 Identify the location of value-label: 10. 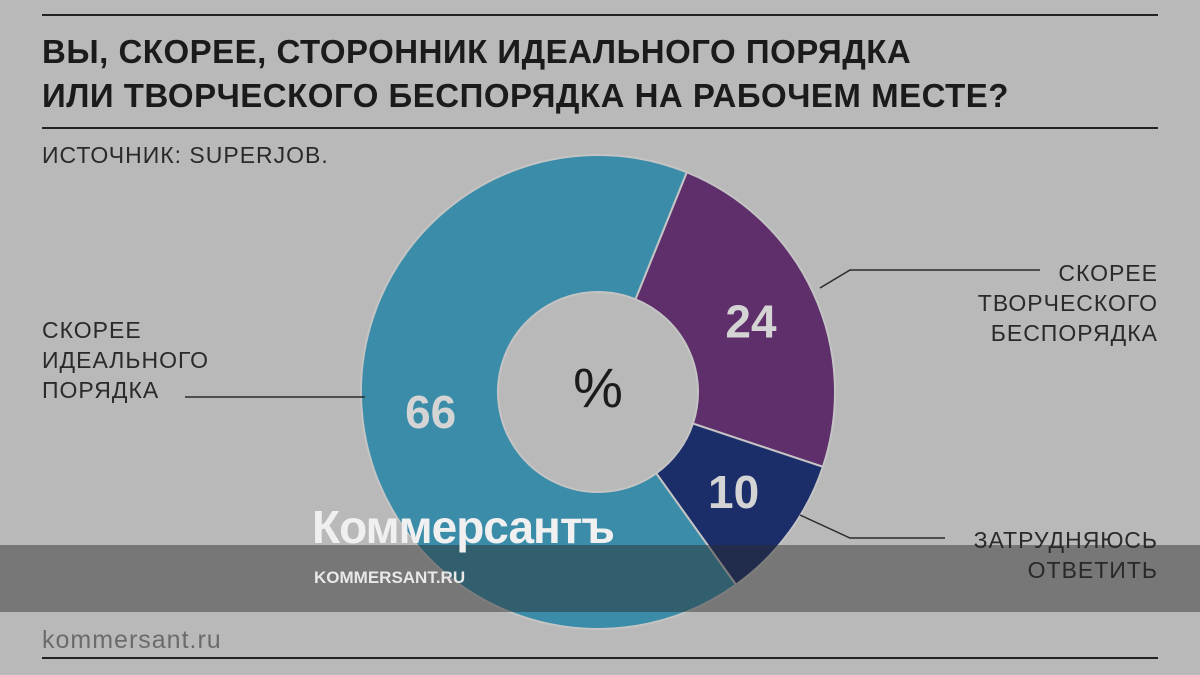
(733, 492).